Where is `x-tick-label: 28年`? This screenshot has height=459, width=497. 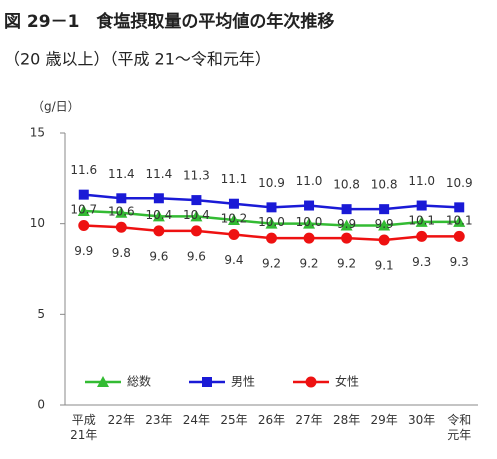 x-tick-label: 28年 is located at coordinates (346, 420).